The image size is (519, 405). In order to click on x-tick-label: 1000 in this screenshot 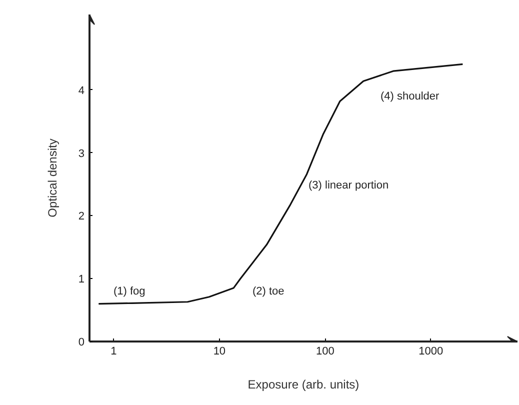, I will do `click(431, 352)`.